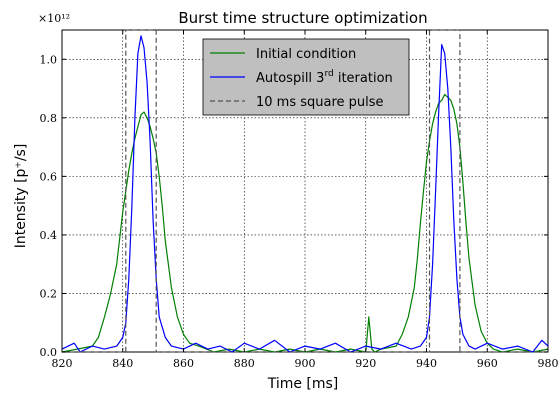 The width and height of the screenshot is (558, 394). What do you see at coordinates (183, 363) in the screenshot?
I see `x-tick-label: 860` at bounding box center [183, 363].